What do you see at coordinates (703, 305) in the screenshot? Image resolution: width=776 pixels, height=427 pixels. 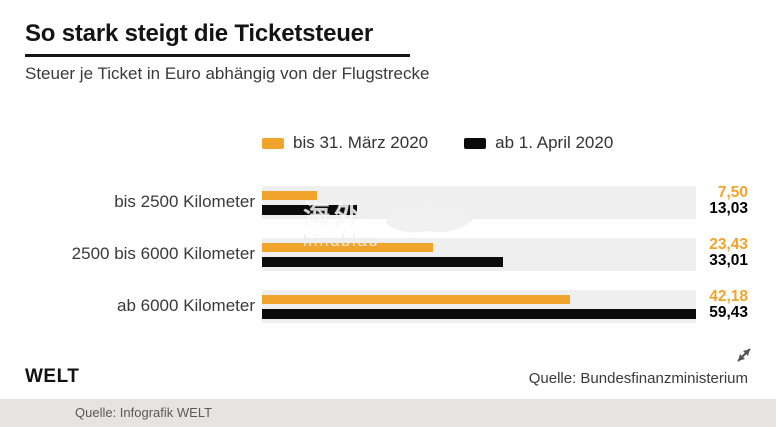 I see `value-labels: 42,18 59,43` at bounding box center [703, 305].